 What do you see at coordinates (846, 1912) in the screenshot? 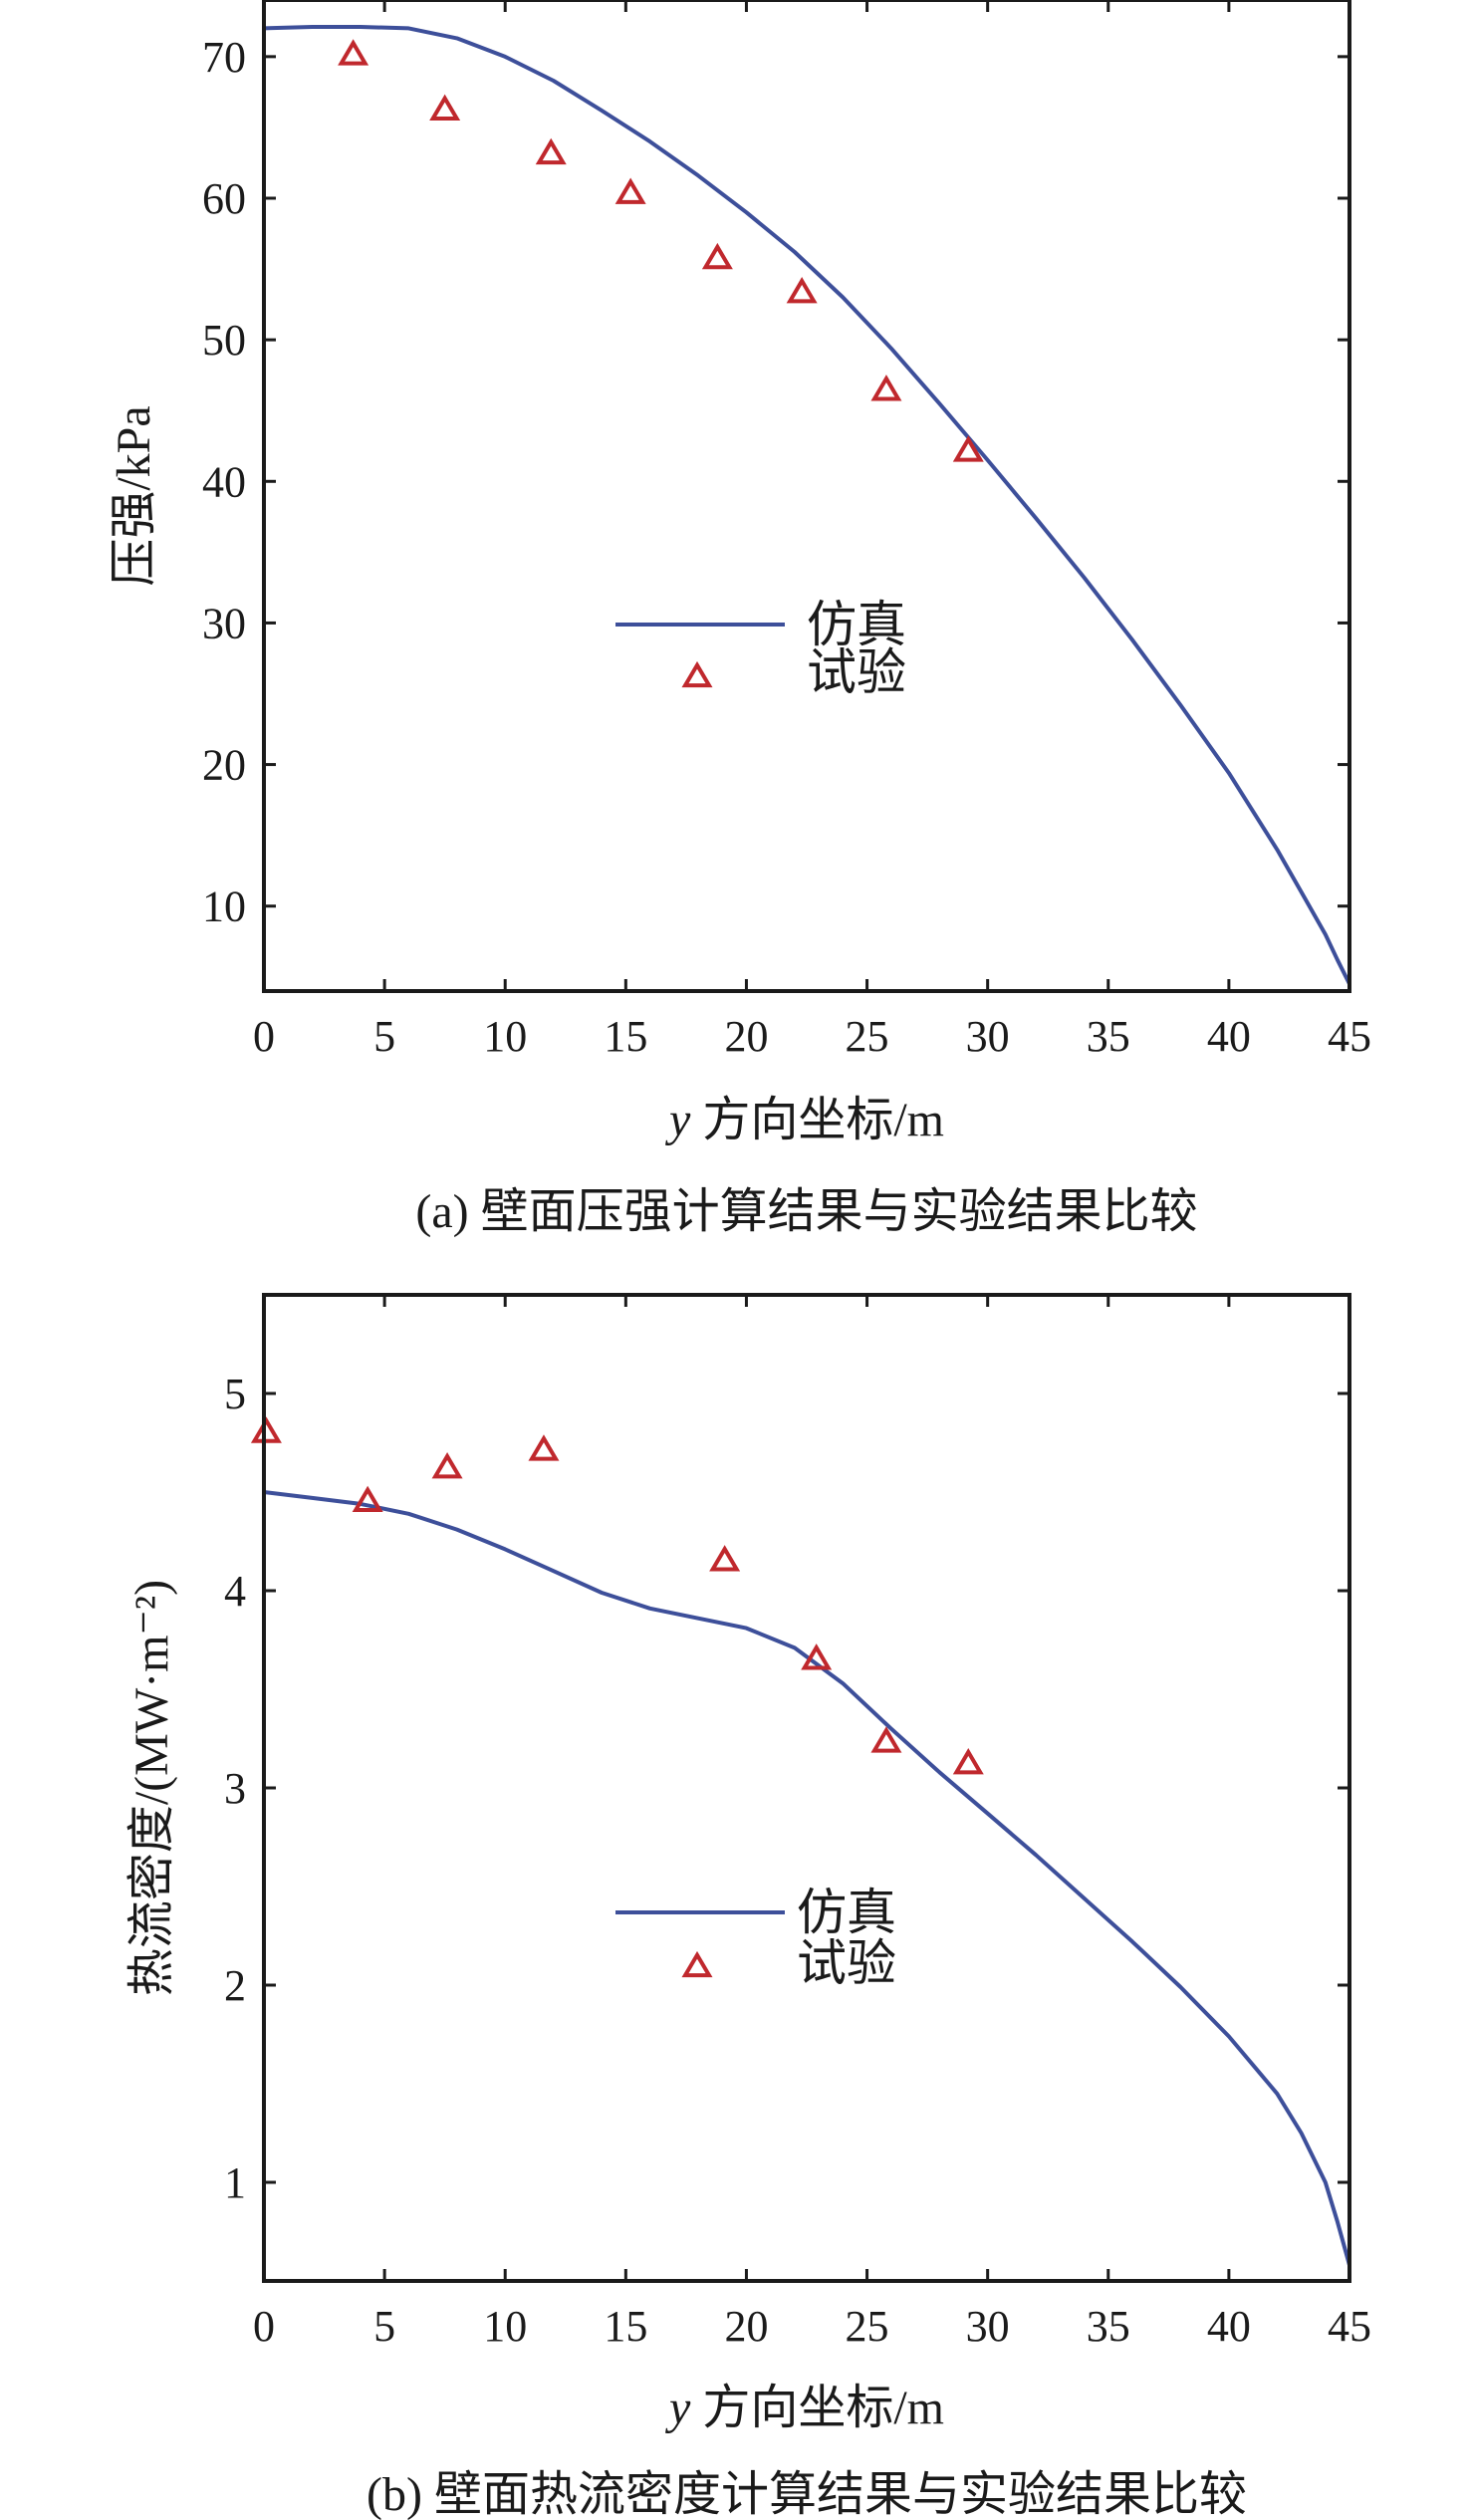
I see `panel-b-legend-label-sim: 仿真` at bounding box center [846, 1912].